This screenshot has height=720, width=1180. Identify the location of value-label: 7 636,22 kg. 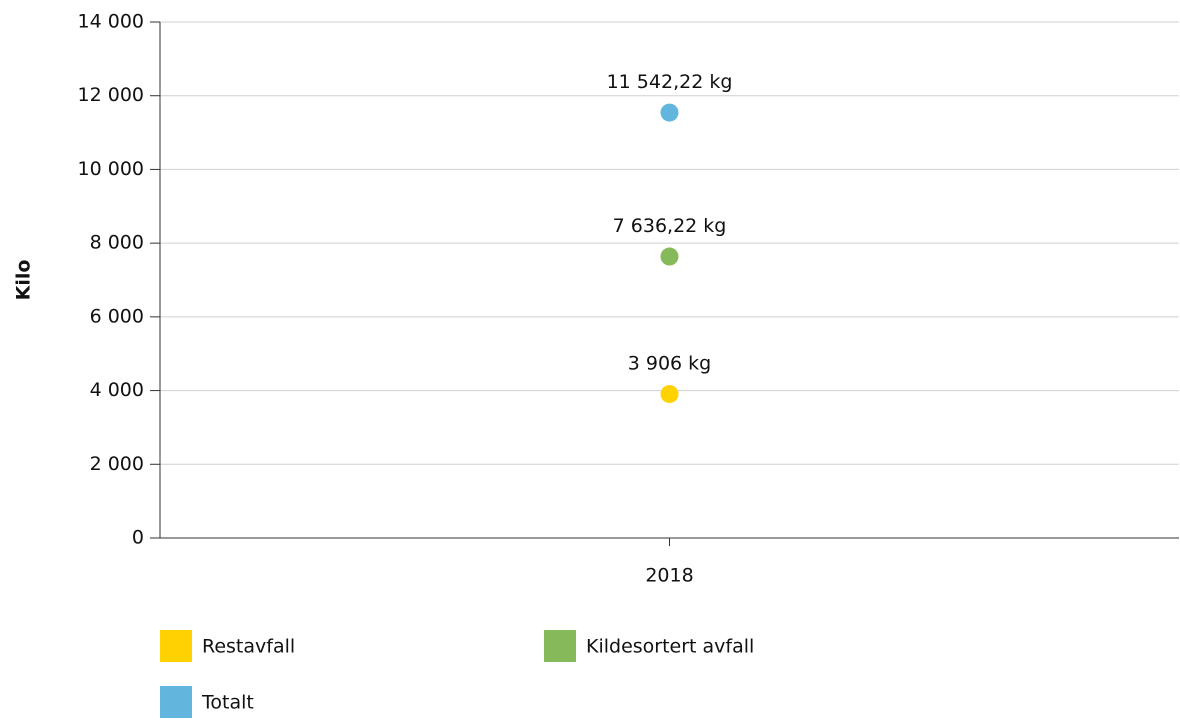
(670, 226).